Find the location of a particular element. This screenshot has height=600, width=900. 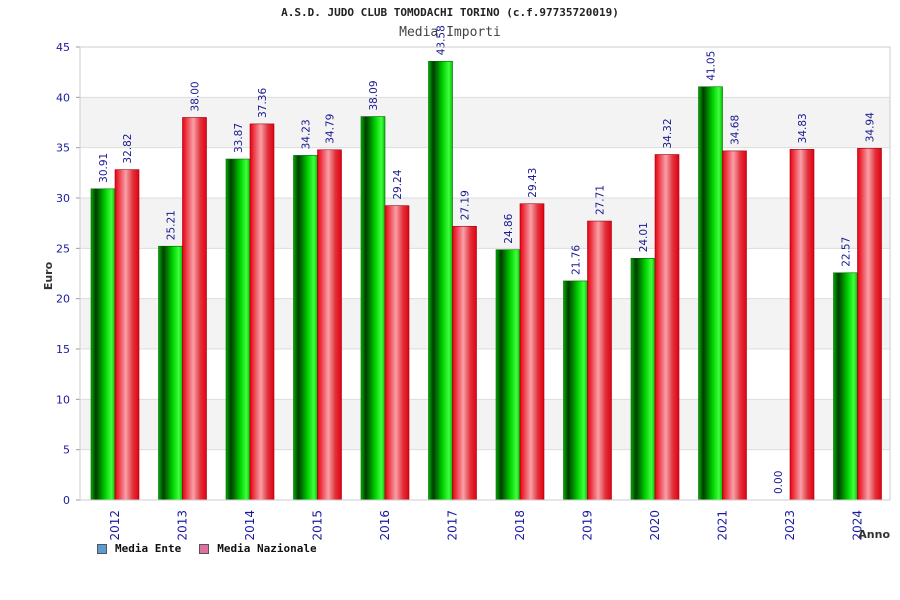

data-label: 38.09 is located at coordinates (374, 95).